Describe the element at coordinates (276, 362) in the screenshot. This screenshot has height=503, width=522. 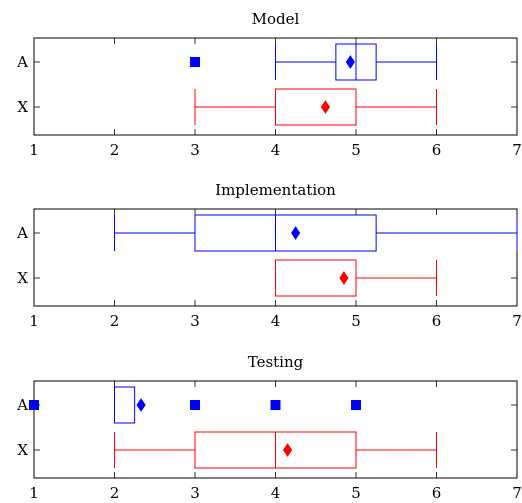
I see `panel-title: Testing` at that location.